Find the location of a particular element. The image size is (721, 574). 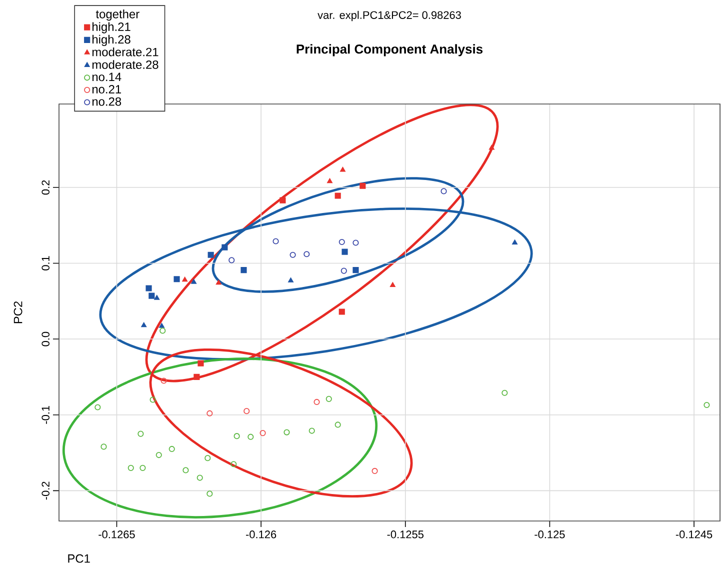

x-tick-label: -0.1245 is located at coordinates (694, 534).